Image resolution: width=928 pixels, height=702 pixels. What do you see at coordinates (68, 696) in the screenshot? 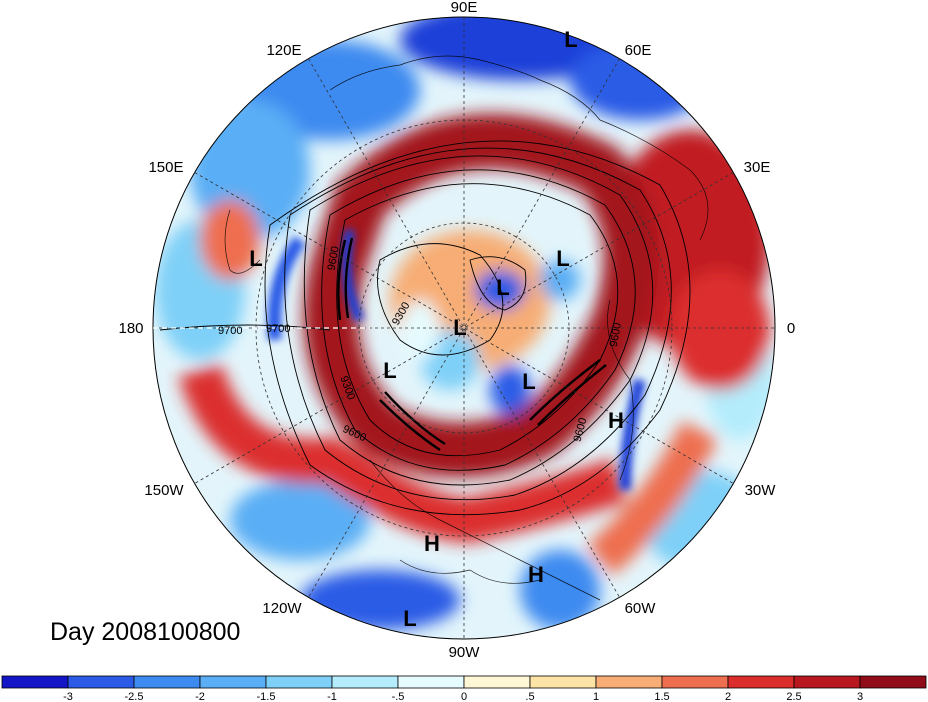
I see `colorbar-tick-label: -3` at bounding box center [68, 696].